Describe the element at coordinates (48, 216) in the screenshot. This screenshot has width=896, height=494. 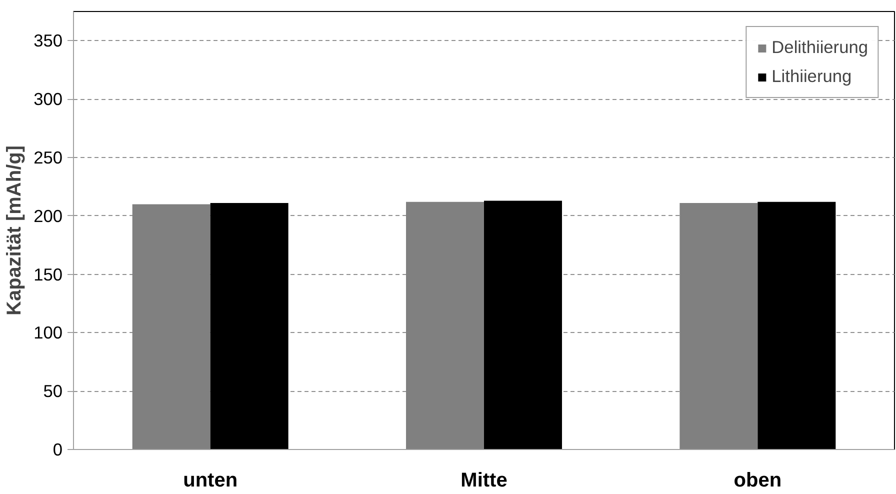
I see `y-tick-label: 200` at that location.